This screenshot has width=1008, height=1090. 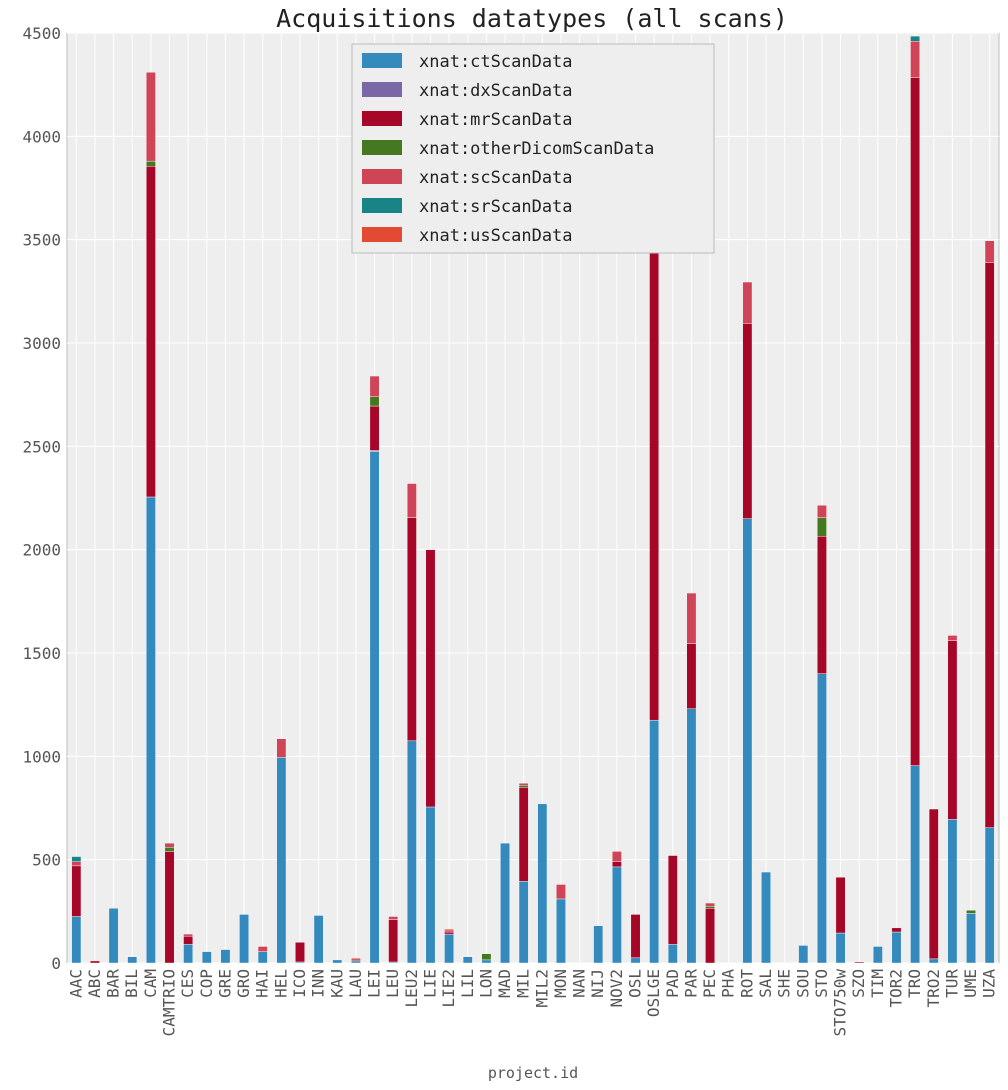 What do you see at coordinates (188, 954) in the screenshot?
I see `bar-segment-CES-ctScanData` at bounding box center [188, 954].